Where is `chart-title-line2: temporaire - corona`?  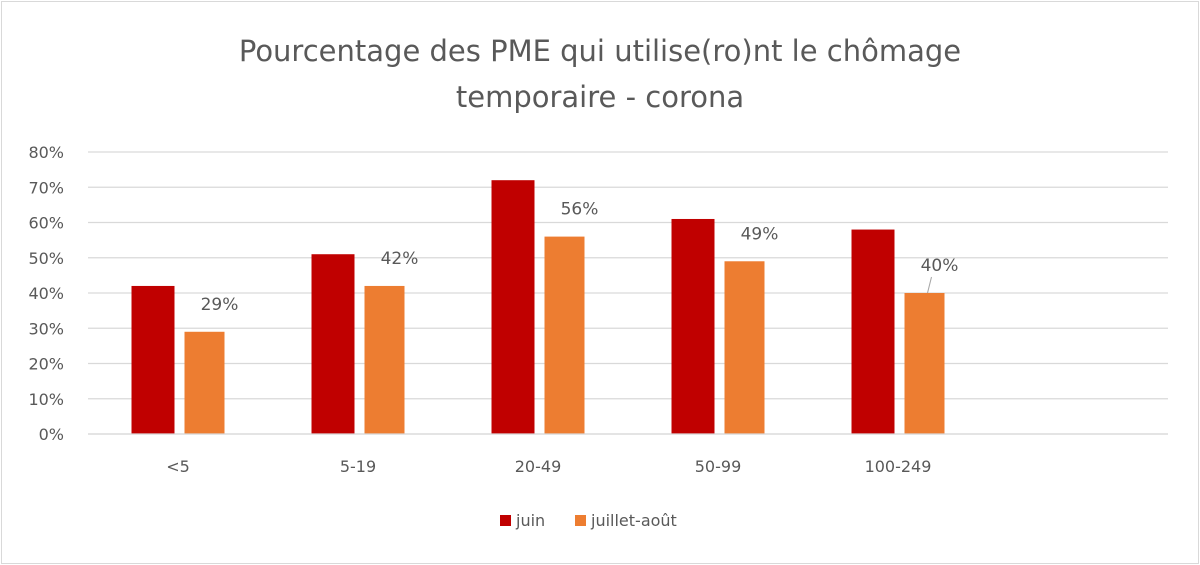
chart-title-line2: temporaire - corona is located at coordinates (600, 97).